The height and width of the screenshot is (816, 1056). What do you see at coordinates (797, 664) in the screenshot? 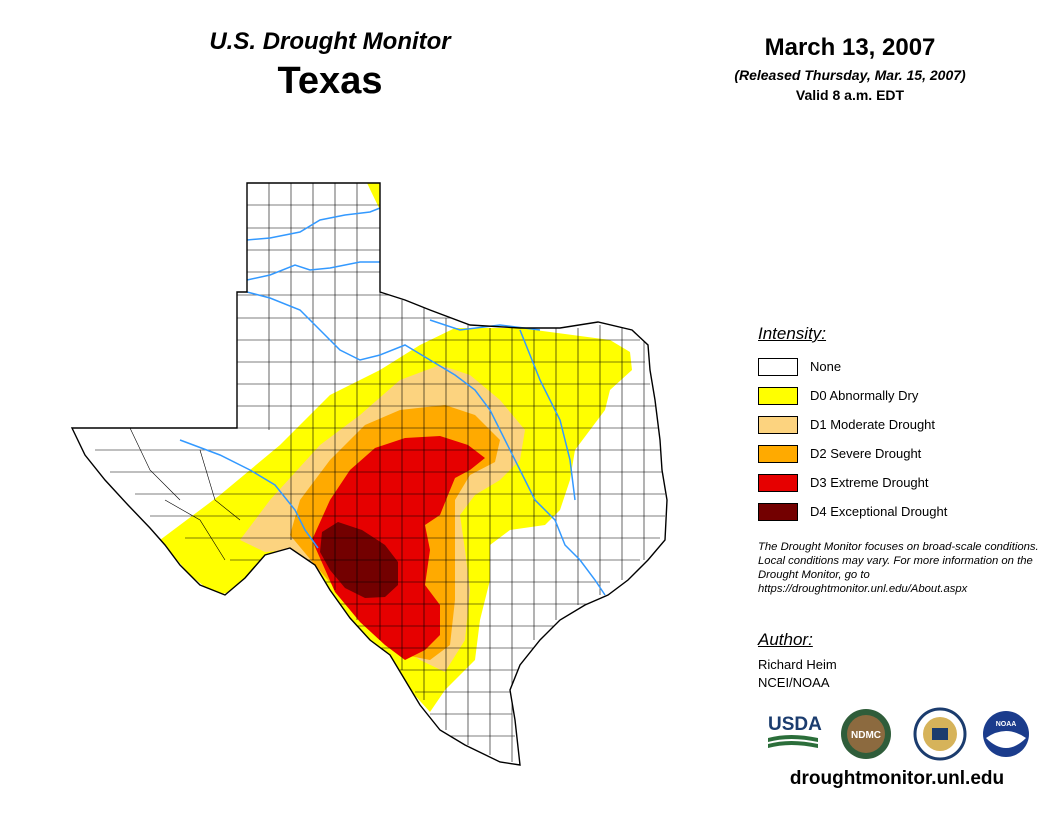
I see `author-name: Richard Heim` at bounding box center [797, 664].